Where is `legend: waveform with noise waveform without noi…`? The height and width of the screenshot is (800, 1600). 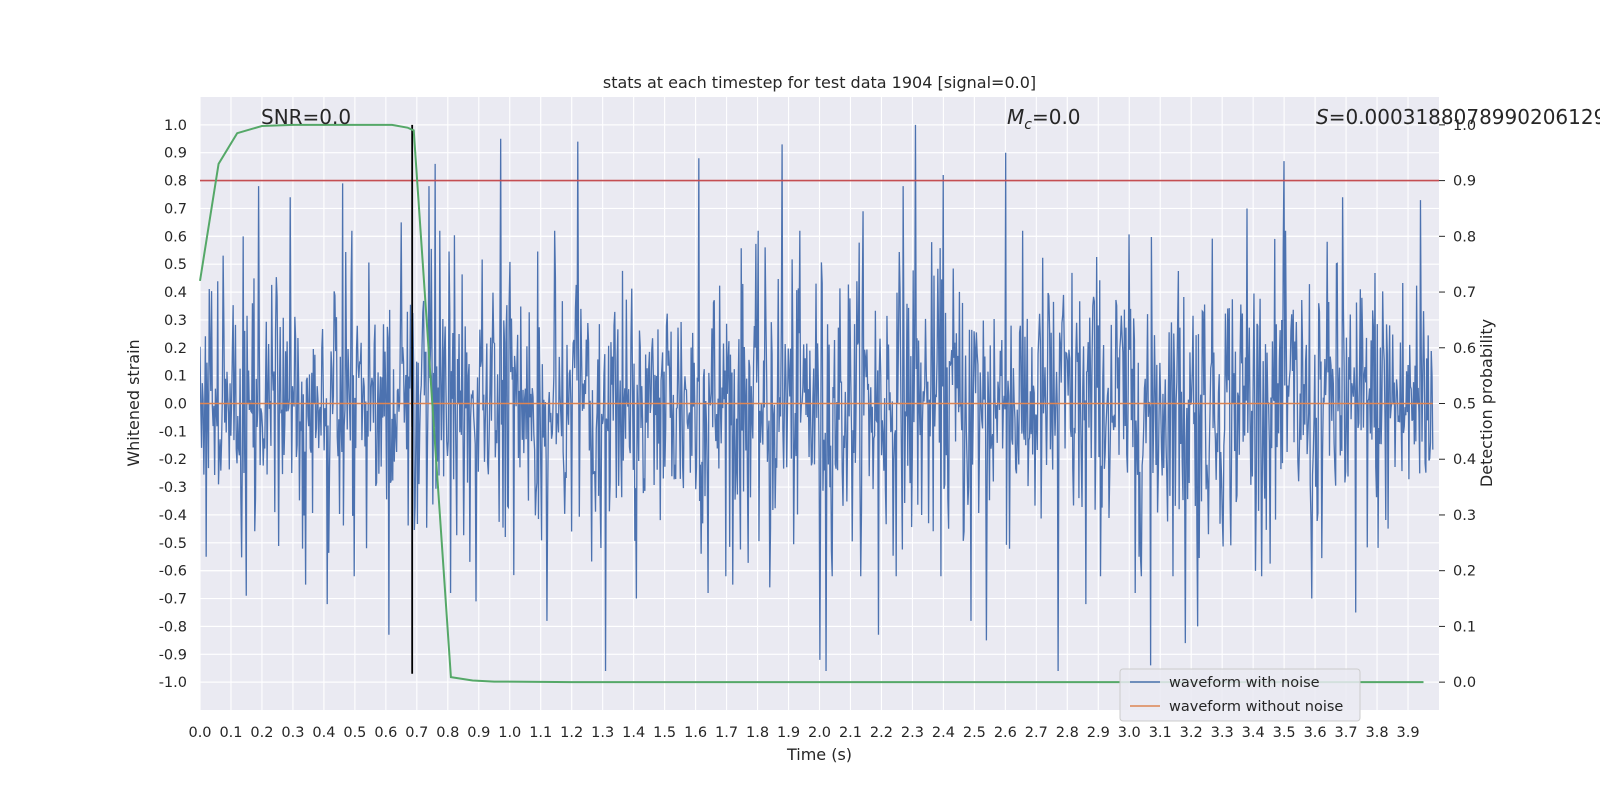 legend: waveform with noise waveform without noi… is located at coordinates (1240, 695).